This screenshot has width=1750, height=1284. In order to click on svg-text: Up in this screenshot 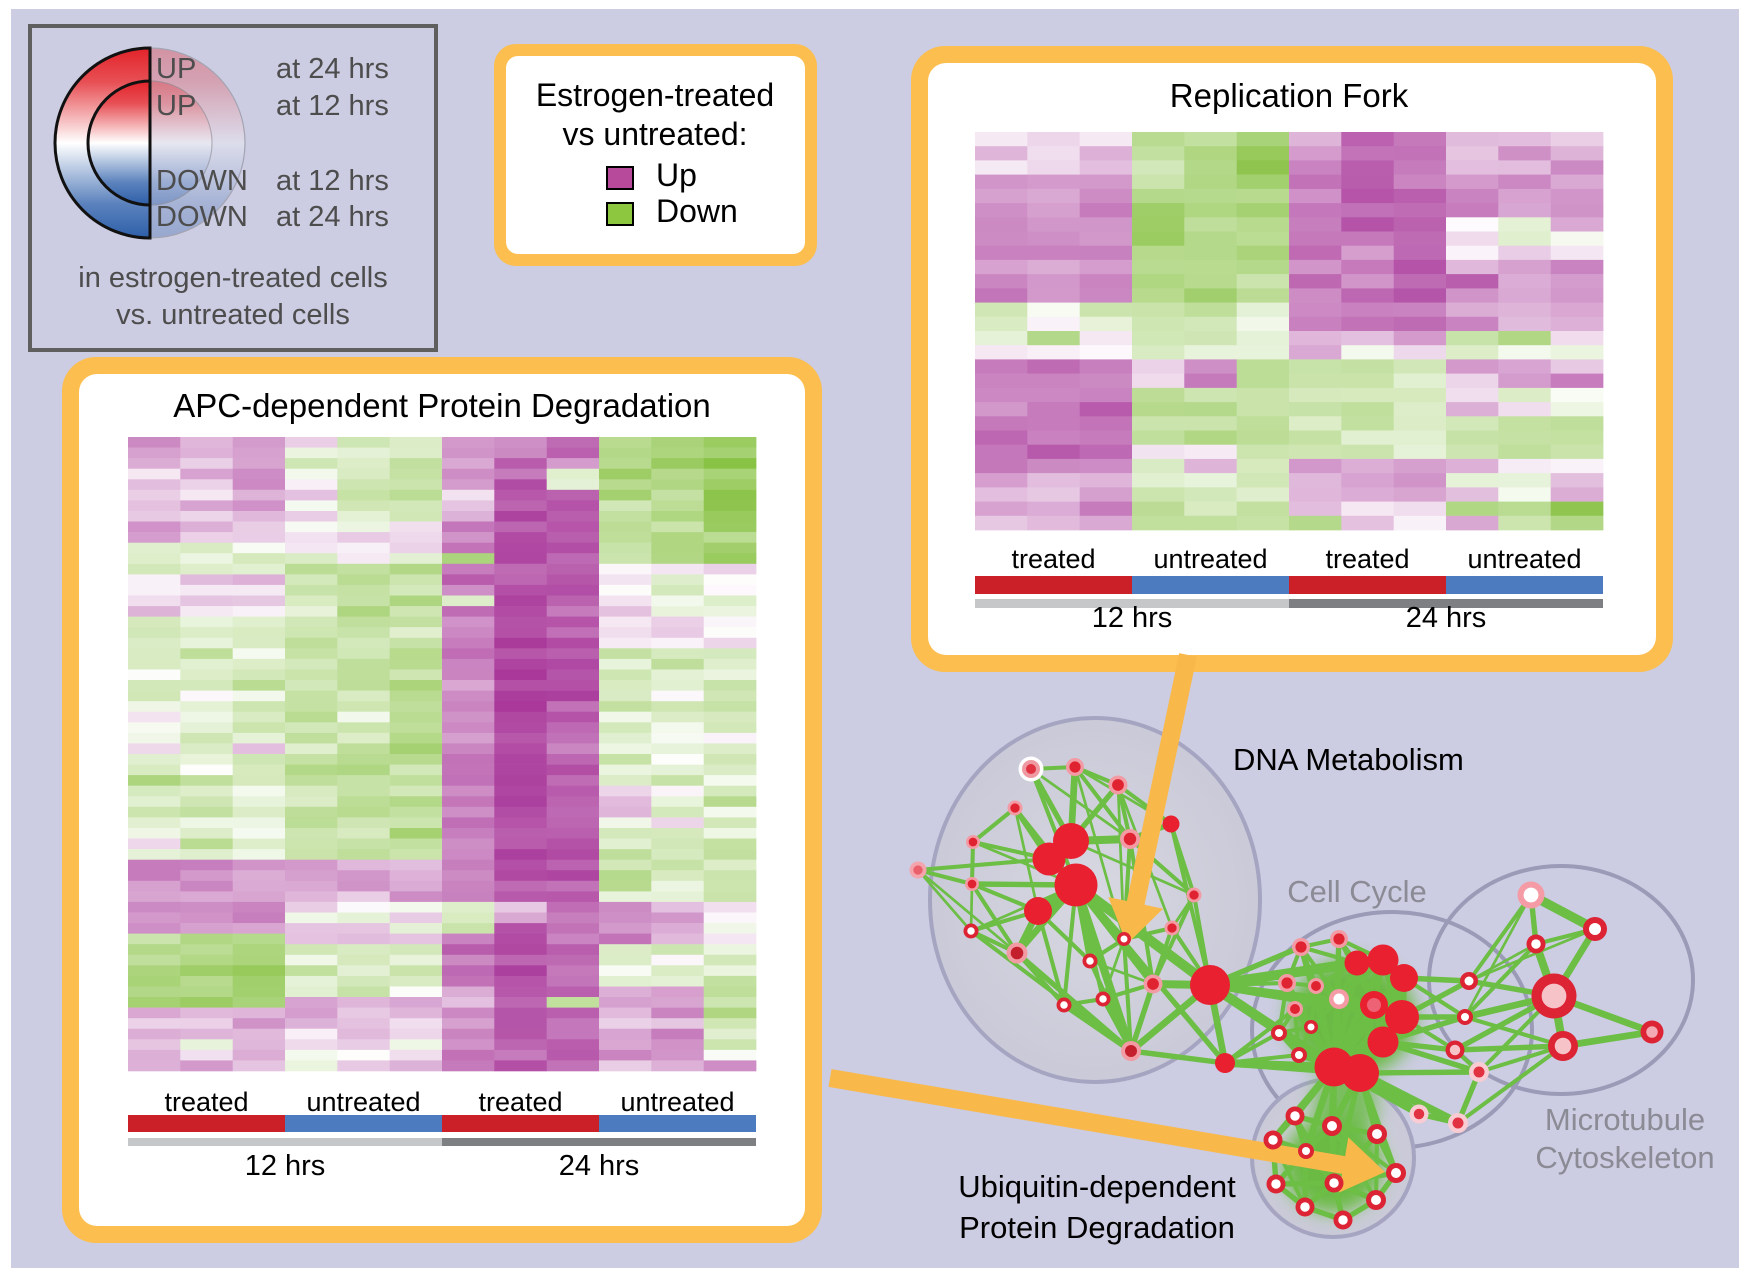, I will do `click(676, 175)`.